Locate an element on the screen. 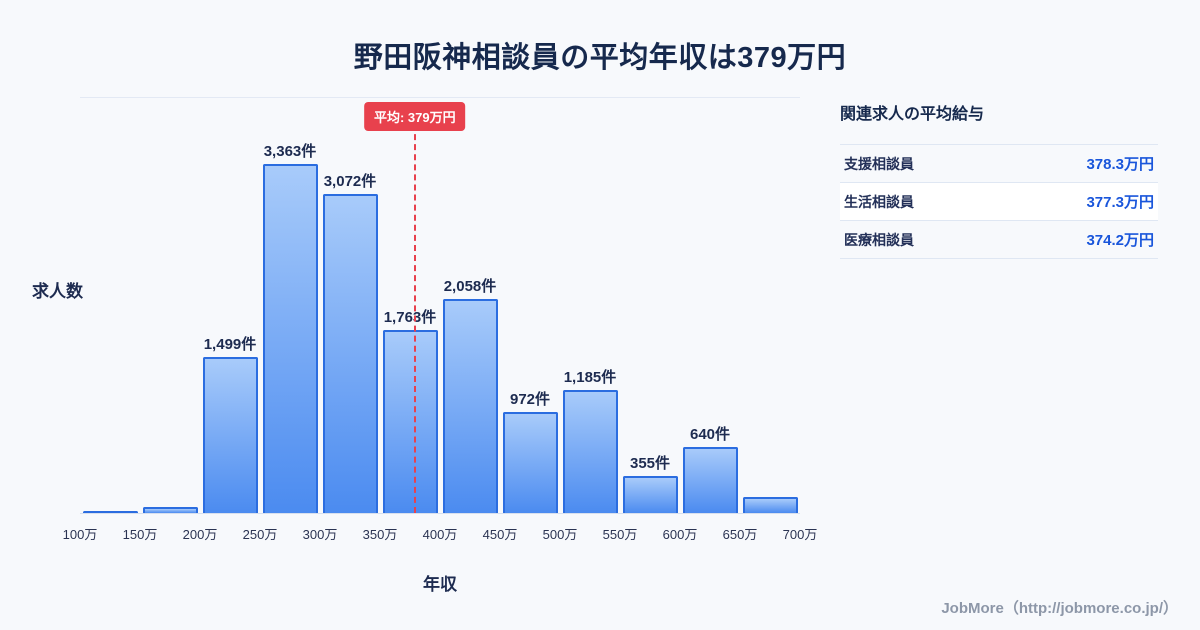 The width and height of the screenshot is (1200, 630). footer-credit: JobMore（http://jobmore.co.jp/） is located at coordinates (1059, 608).